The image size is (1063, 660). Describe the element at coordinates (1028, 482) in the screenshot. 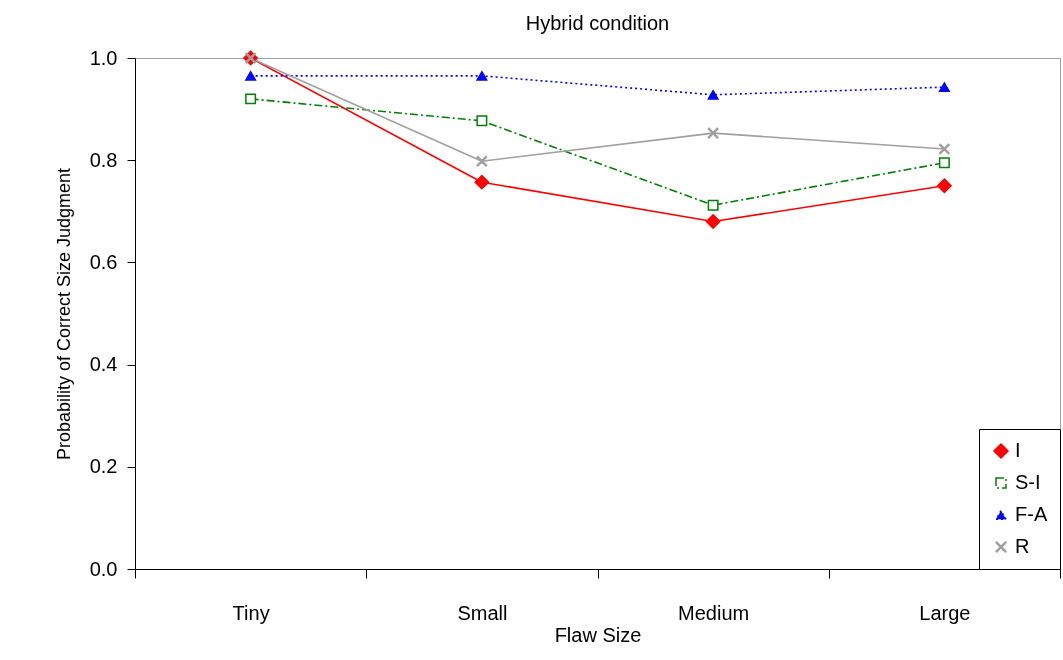

I see `legend-label: S-I` at that location.